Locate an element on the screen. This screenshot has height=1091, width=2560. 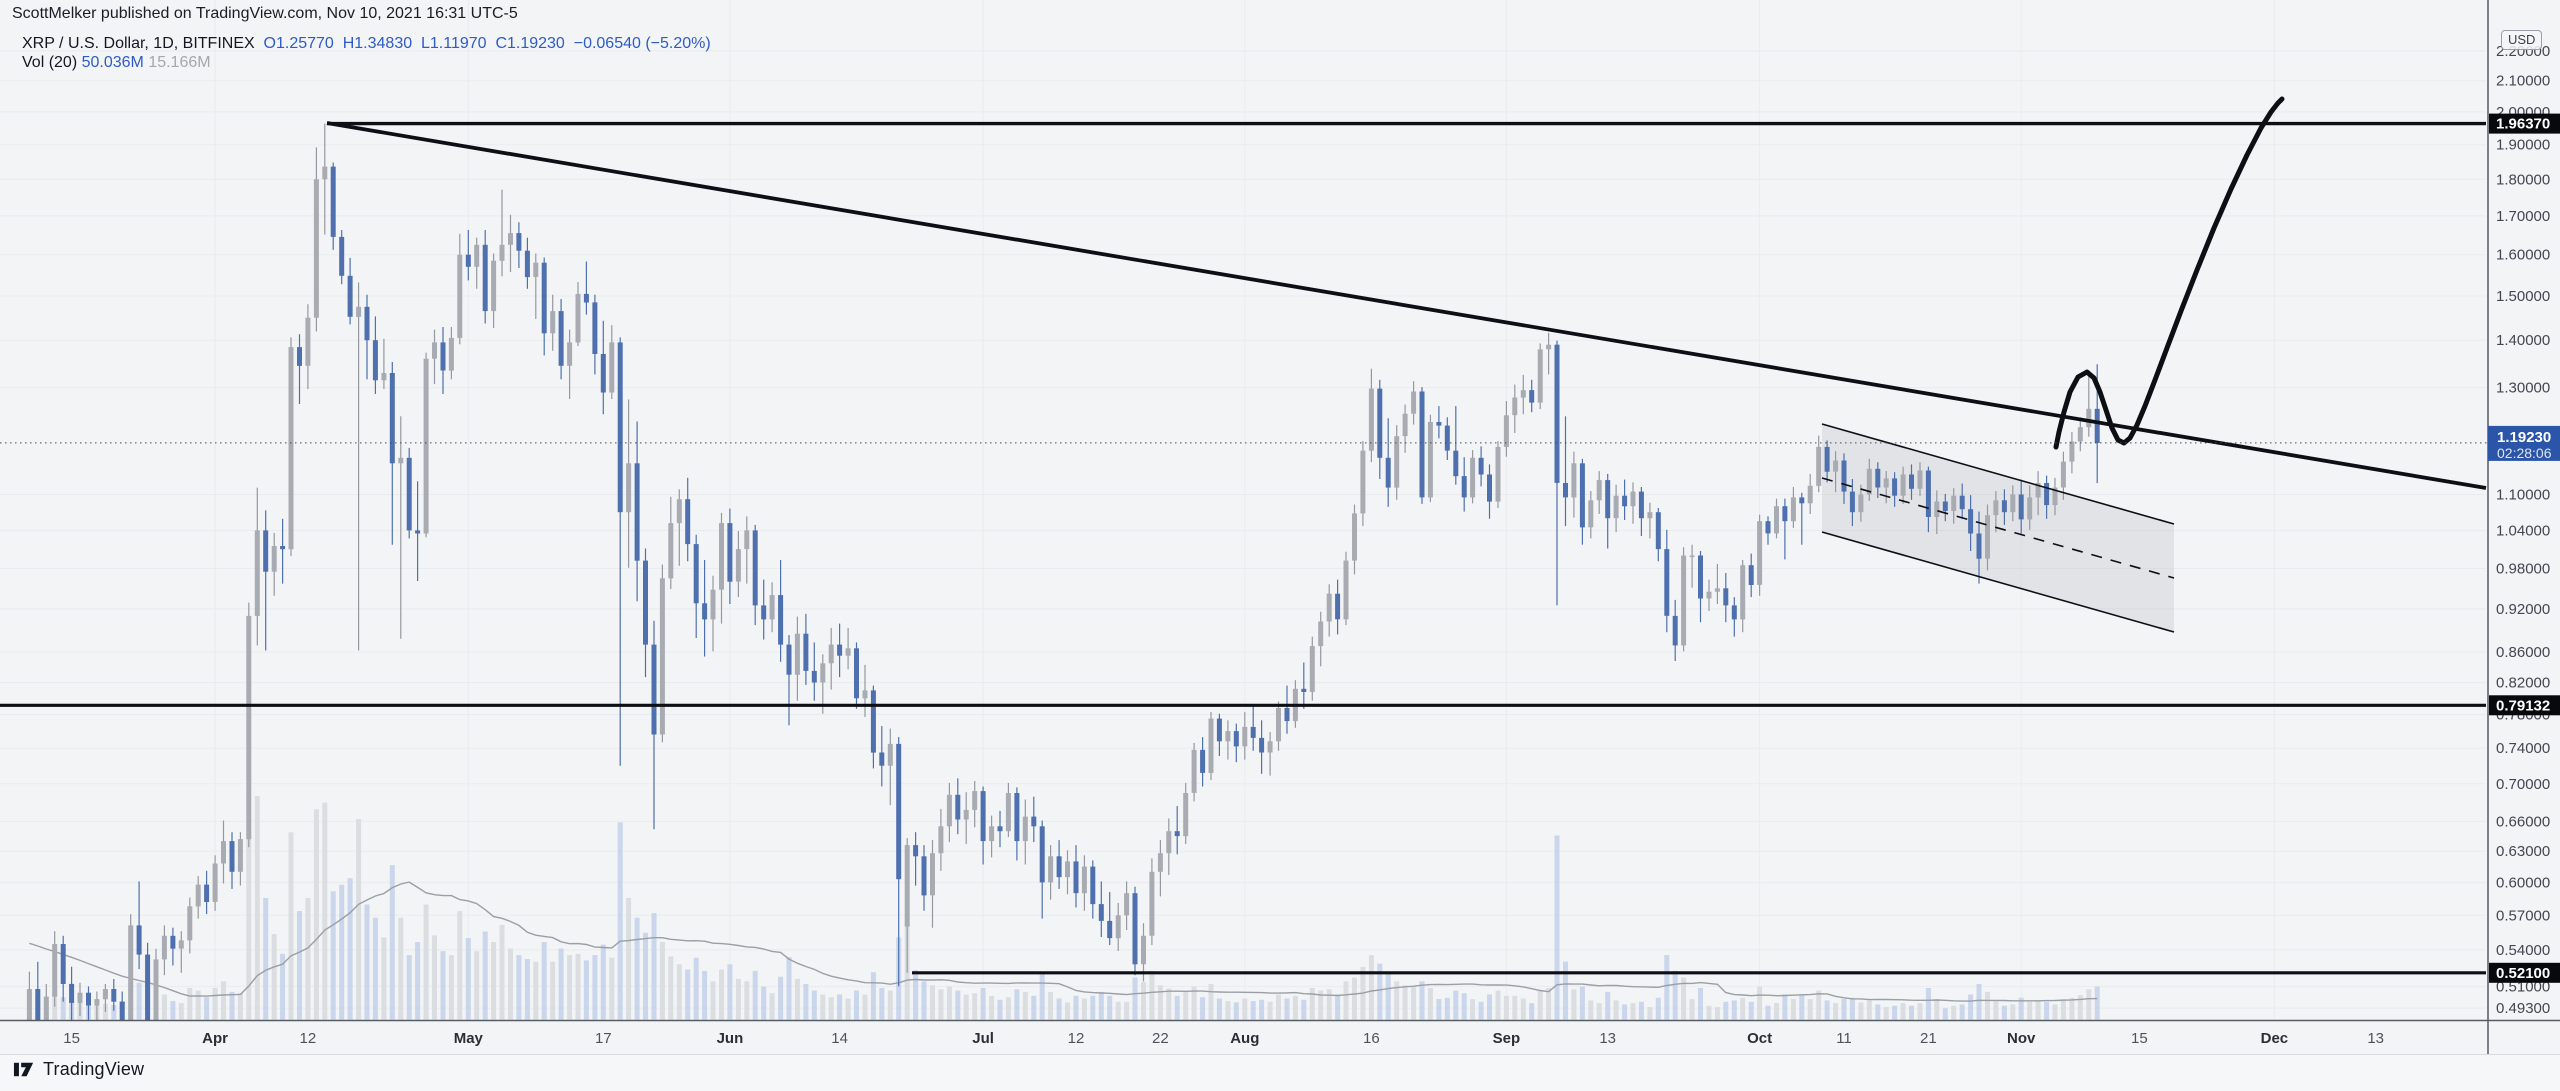
price-axis-label: 1.30000 is located at coordinates (2523, 388).